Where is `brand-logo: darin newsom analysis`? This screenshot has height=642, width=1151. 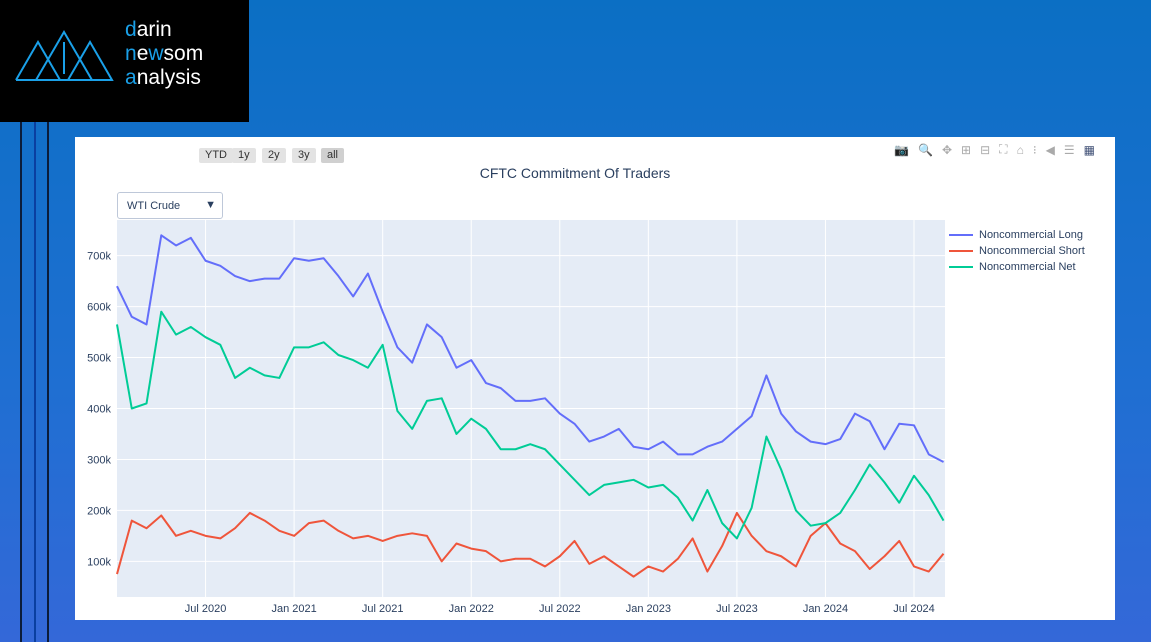
brand-logo: darin newsom analysis is located at coordinates (124, 61).